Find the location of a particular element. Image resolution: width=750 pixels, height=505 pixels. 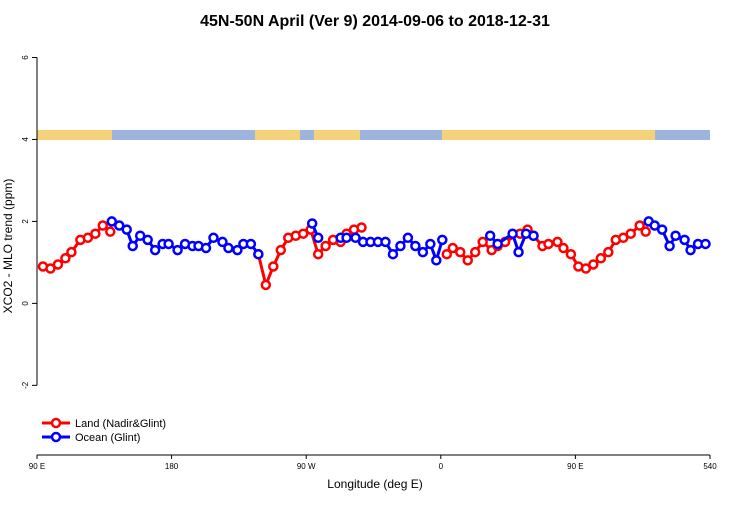

y-tick-label: -2 is located at coordinates (25, 385).